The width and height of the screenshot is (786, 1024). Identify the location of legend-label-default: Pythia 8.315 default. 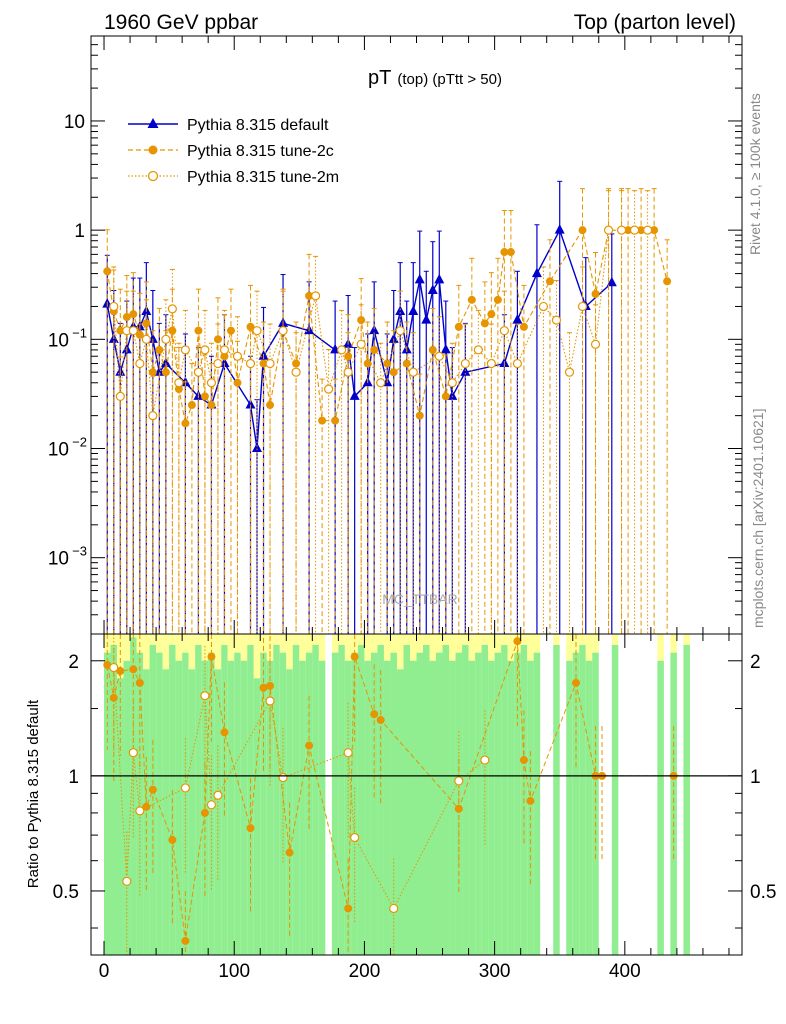
(258, 125).